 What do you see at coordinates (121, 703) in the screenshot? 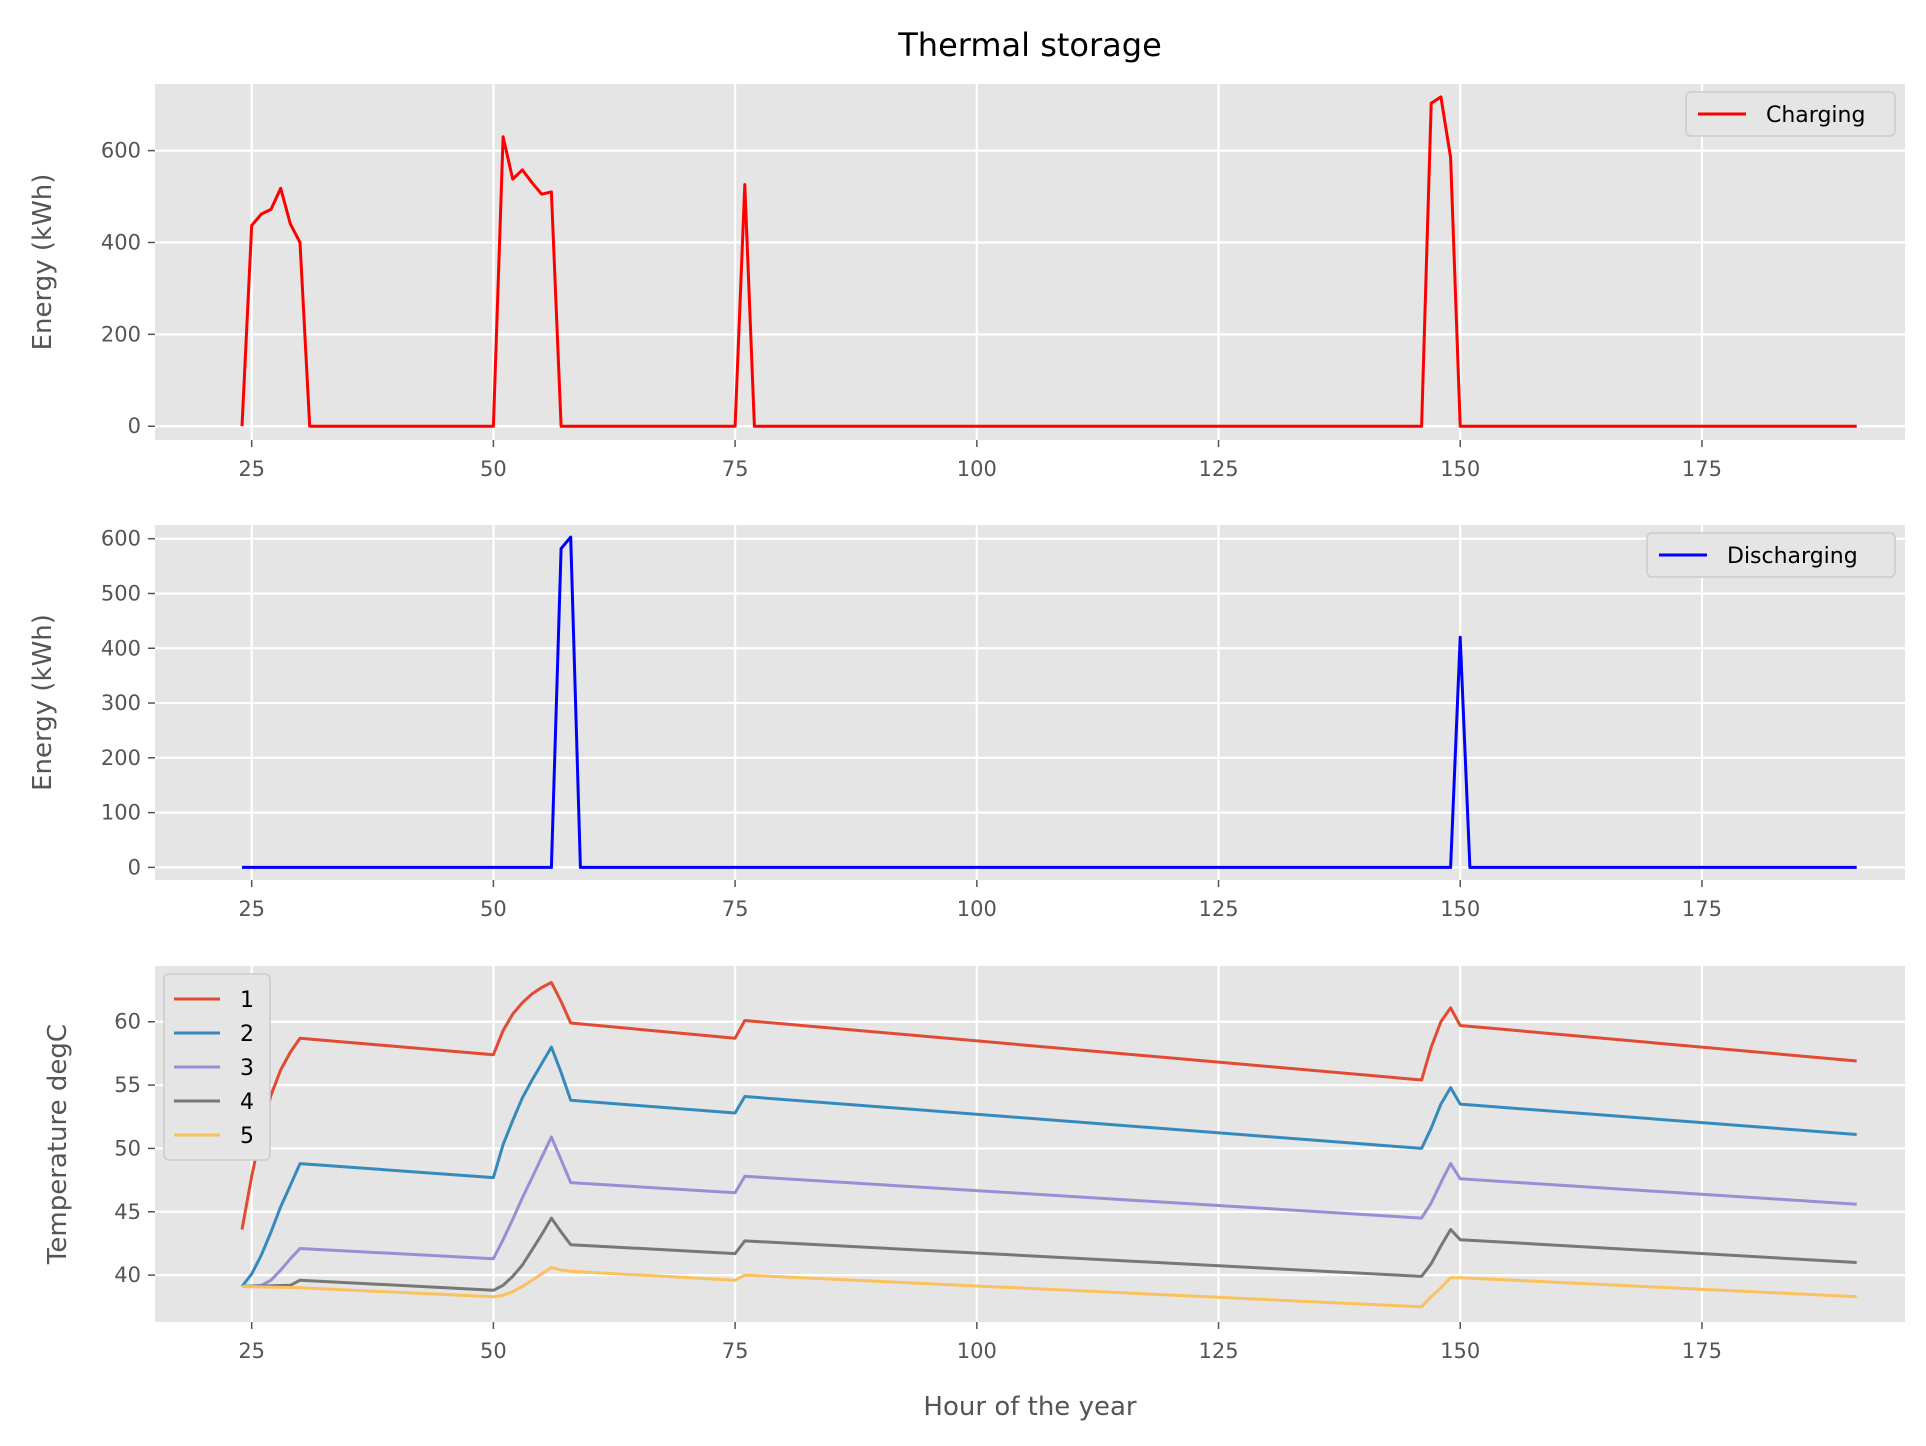
I see `y-tick-label: 300` at bounding box center [121, 703].